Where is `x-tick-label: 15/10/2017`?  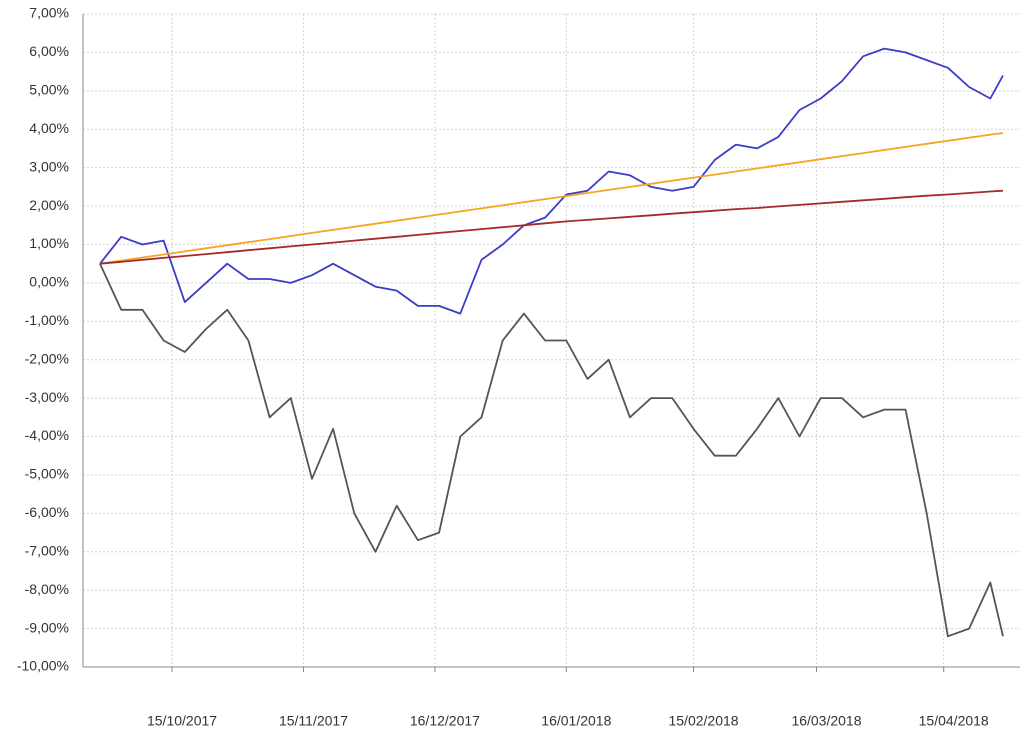 x-tick-label: 15/10/2017 is located at coordinates (182, 721).